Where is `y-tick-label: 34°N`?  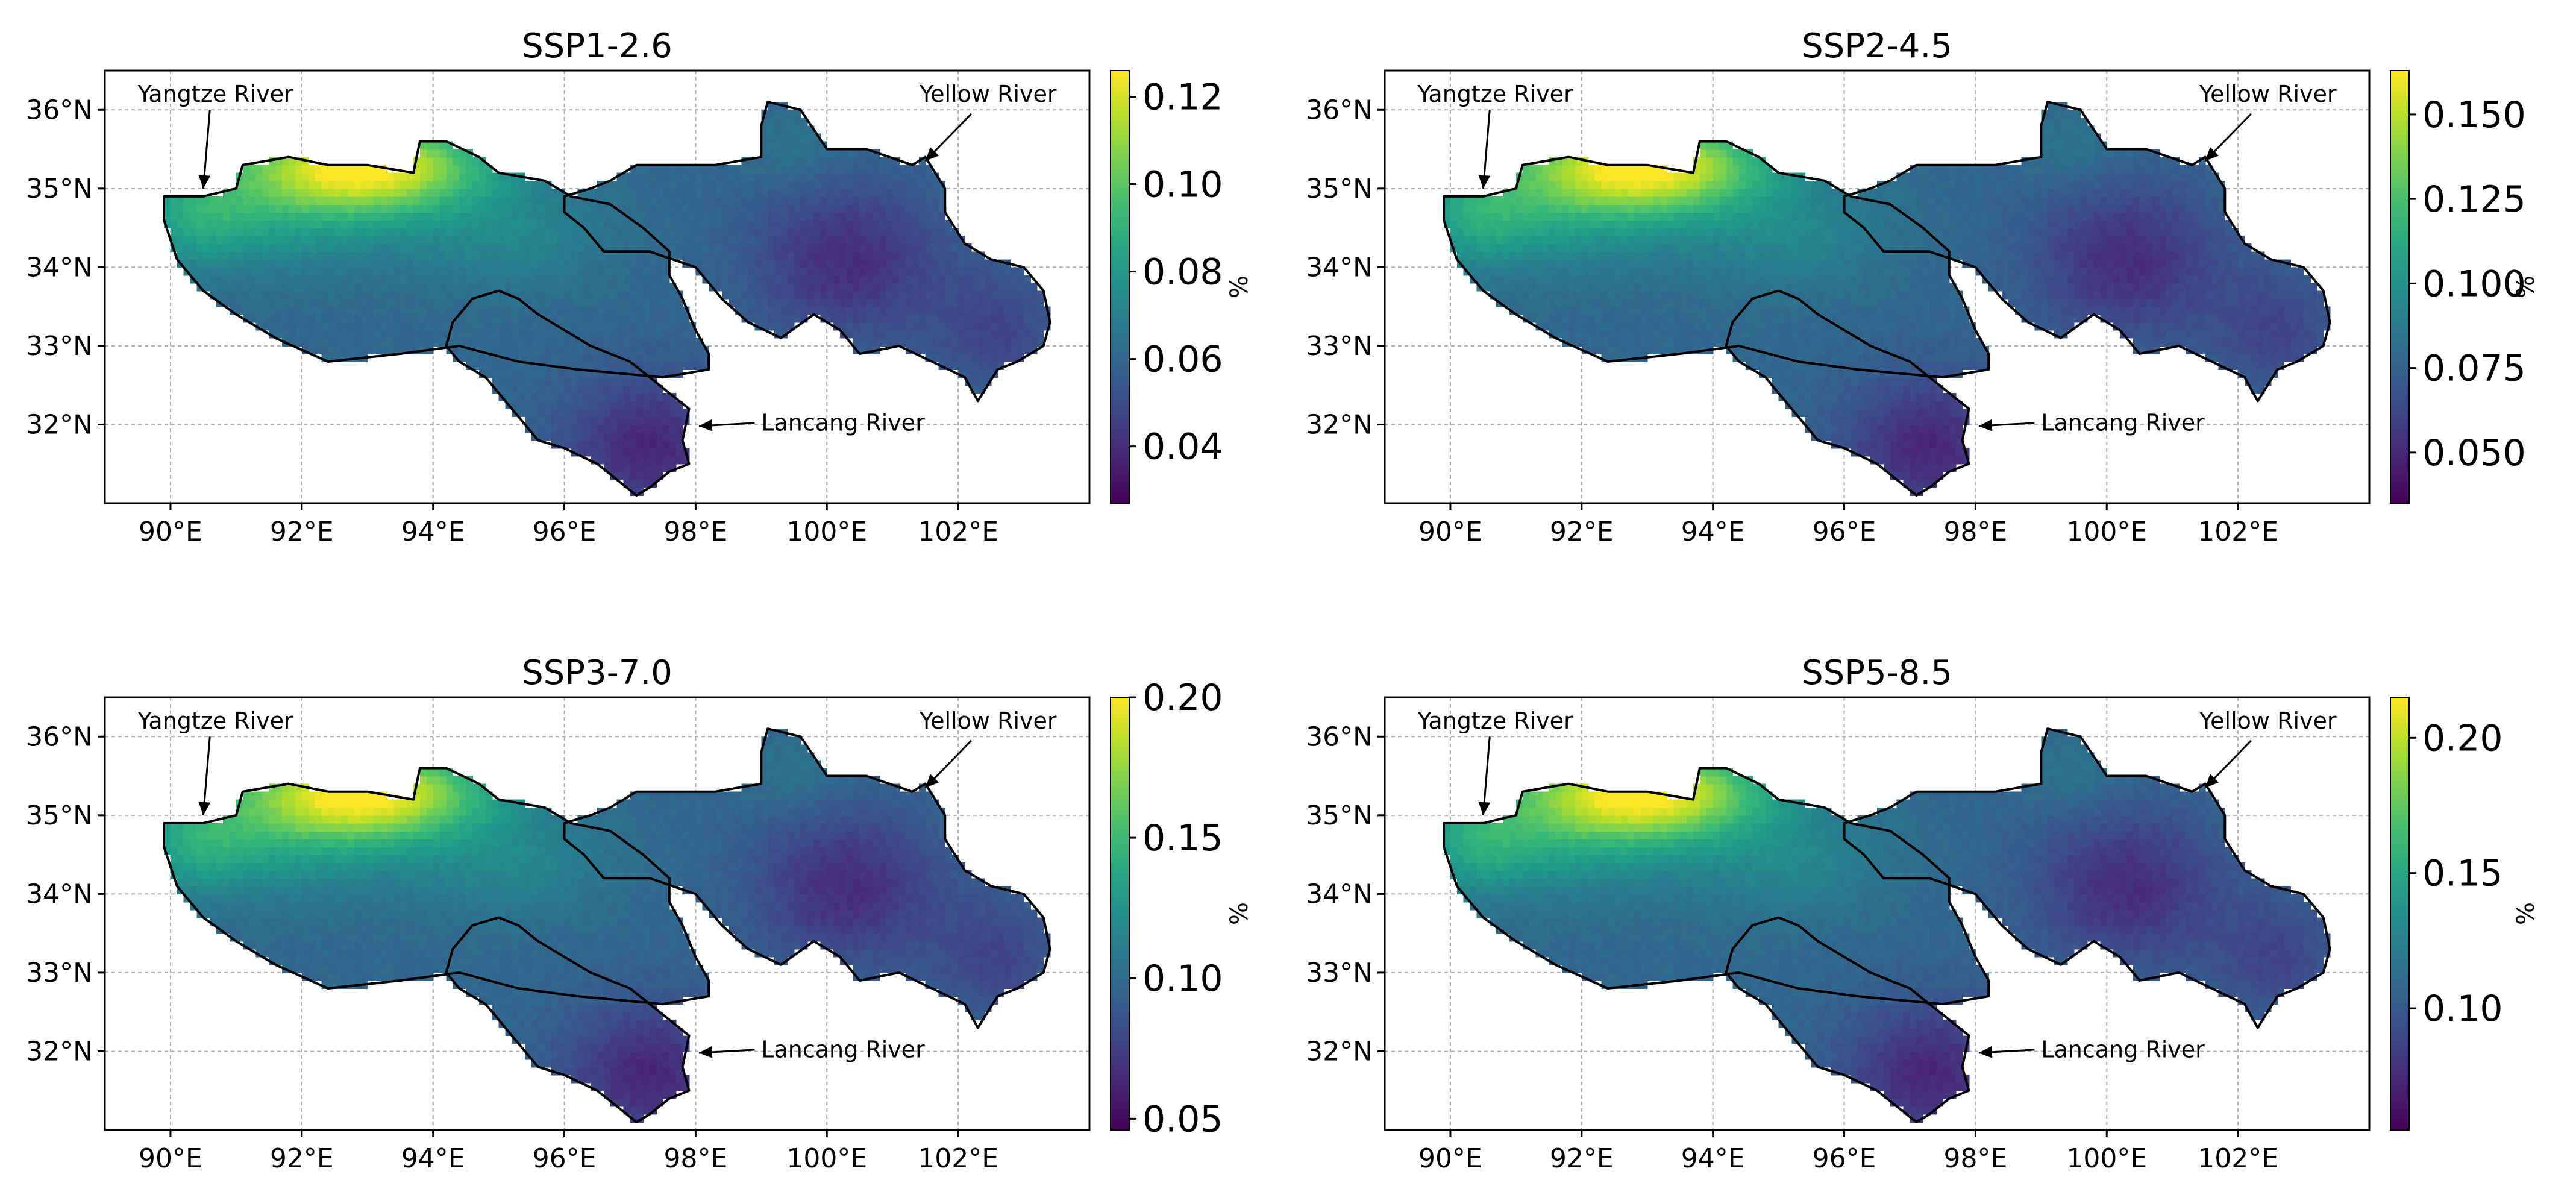 y-tick-label: 34°N is located at coordinates (59, 267).